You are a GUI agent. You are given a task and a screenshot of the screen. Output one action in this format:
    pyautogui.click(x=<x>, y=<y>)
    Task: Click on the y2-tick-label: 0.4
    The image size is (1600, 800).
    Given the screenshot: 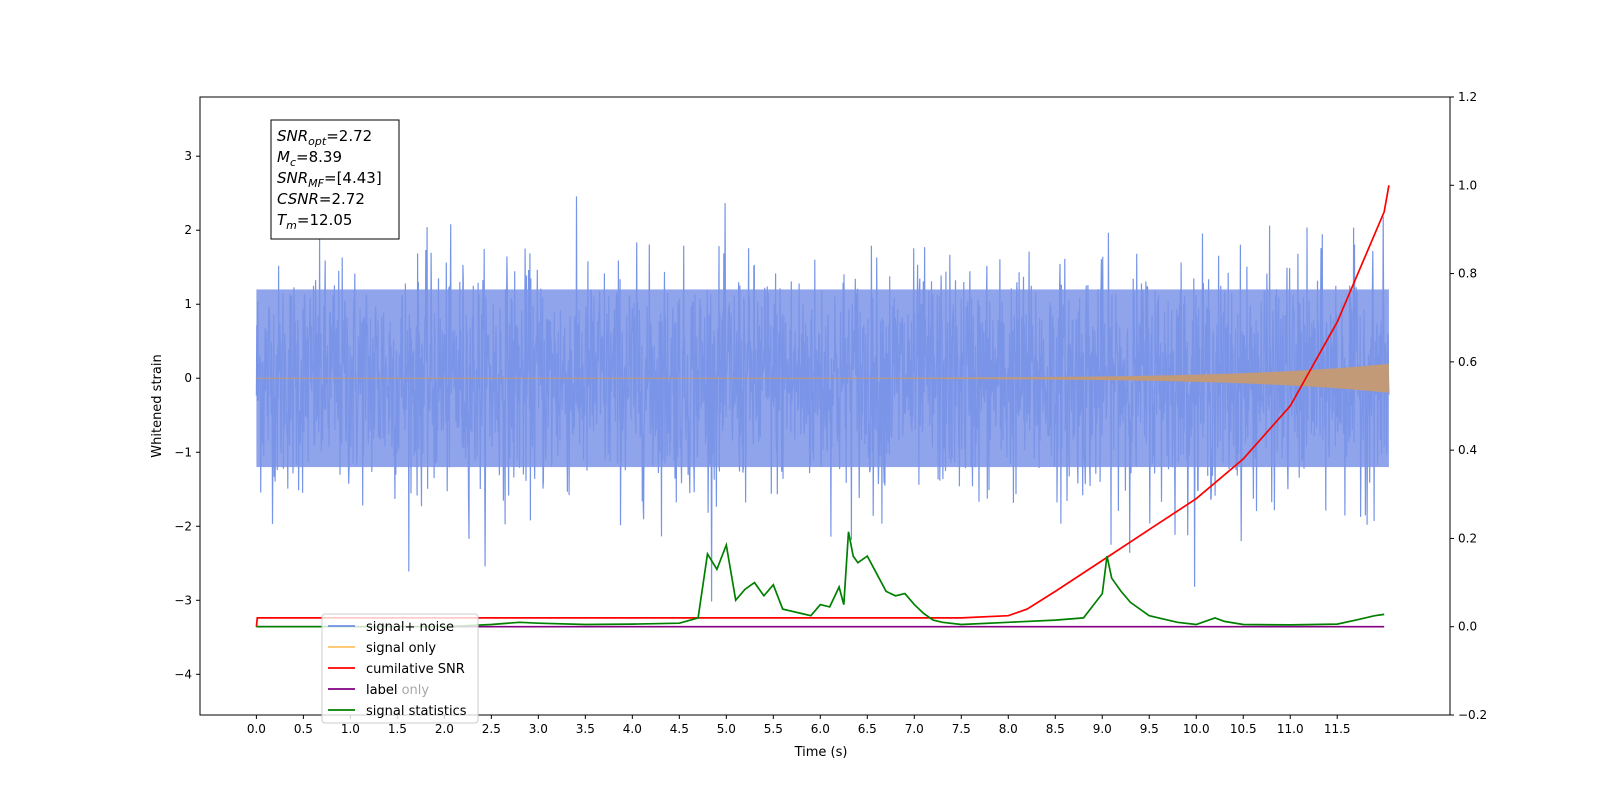 What is the action you would take?
    pyautogui.click(x=1467, y=450)
    